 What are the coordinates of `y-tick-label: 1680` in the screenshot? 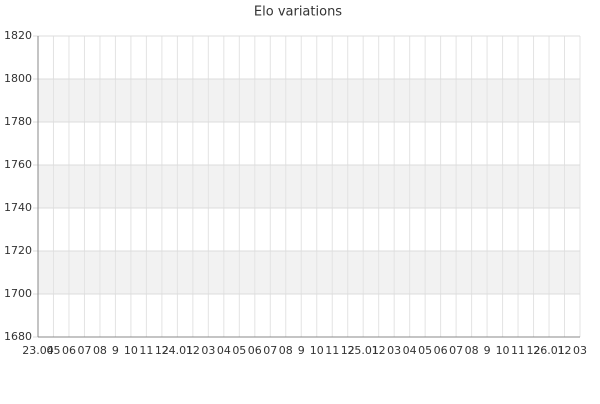 It's located at (18, 336).